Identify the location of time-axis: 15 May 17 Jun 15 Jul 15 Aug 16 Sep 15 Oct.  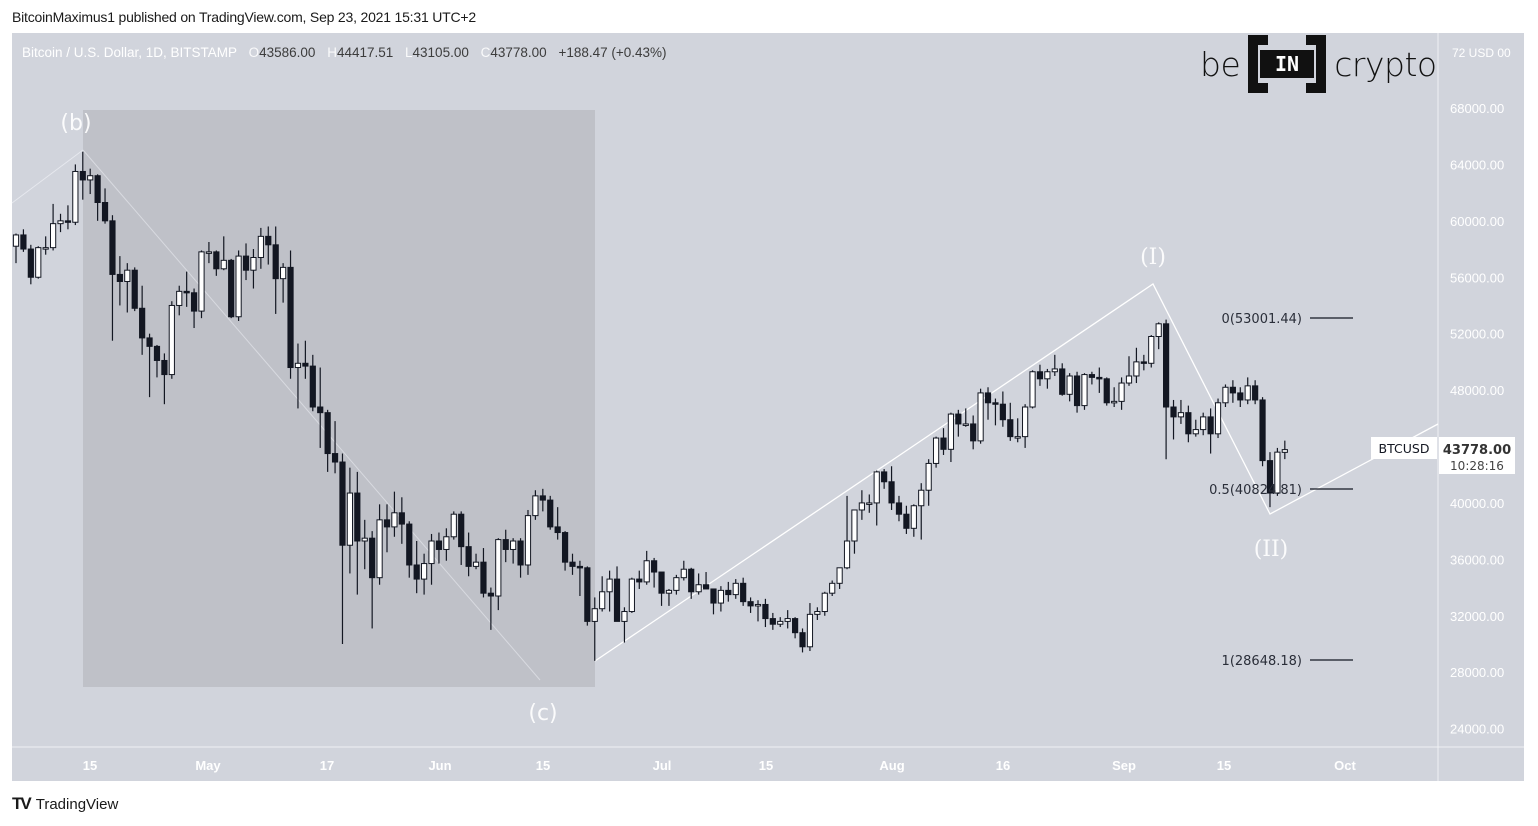
(720, 765).